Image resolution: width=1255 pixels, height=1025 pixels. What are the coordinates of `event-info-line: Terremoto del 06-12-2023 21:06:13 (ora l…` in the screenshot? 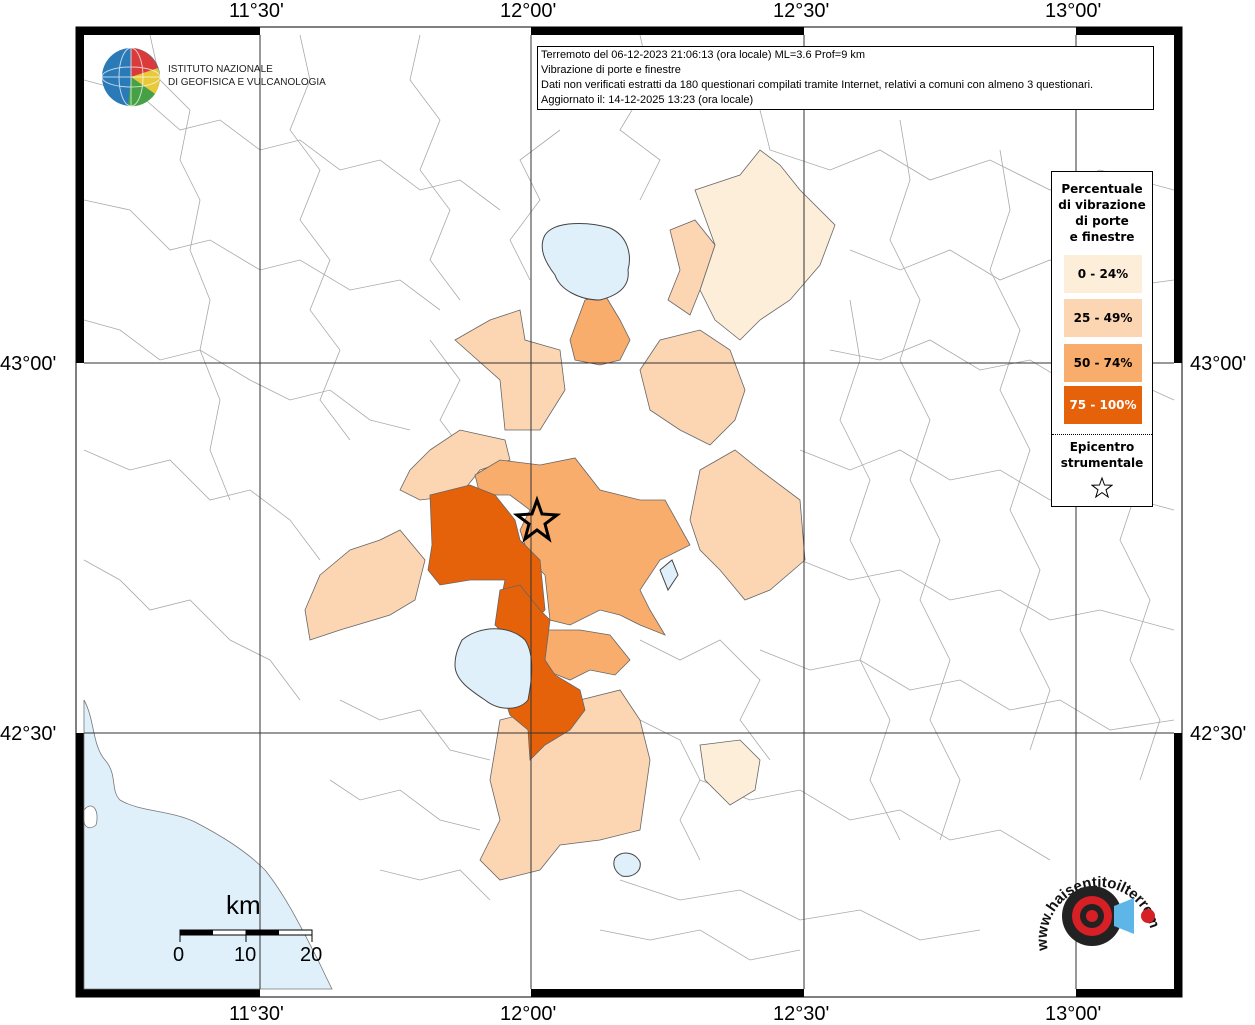 It's located at (703, 55).